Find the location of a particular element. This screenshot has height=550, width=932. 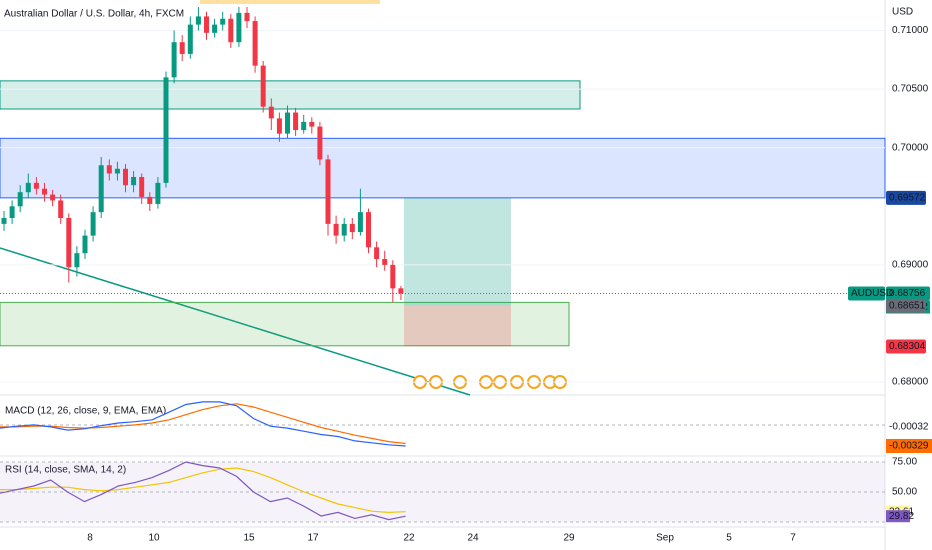

x-tick-label: Sep is located at coordinates (665, 538).